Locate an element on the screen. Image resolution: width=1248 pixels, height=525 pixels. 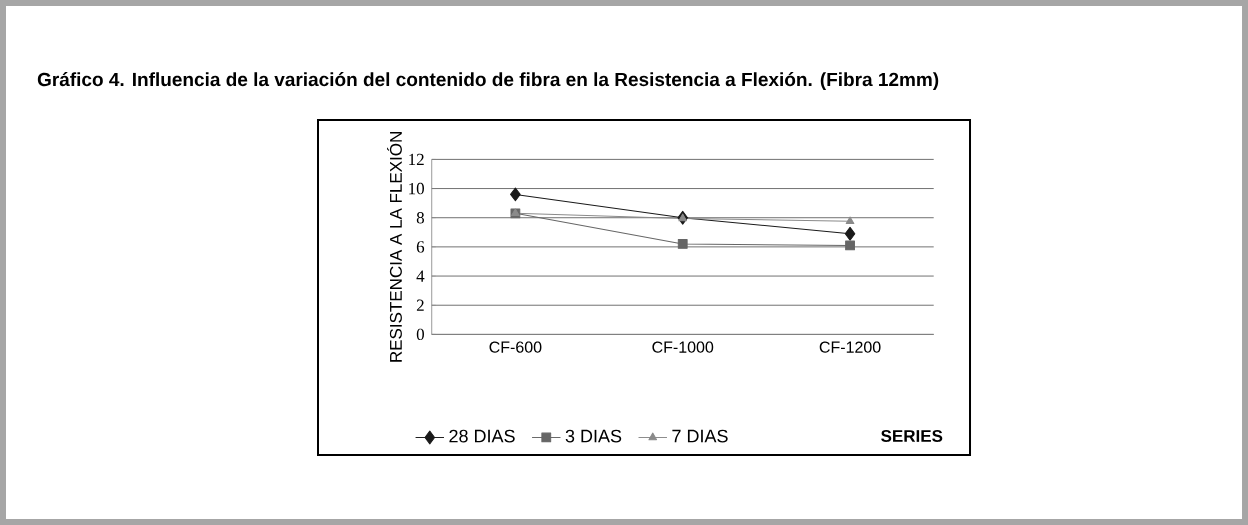
y-tick-label: 10 is located at coordinates (416, 188).